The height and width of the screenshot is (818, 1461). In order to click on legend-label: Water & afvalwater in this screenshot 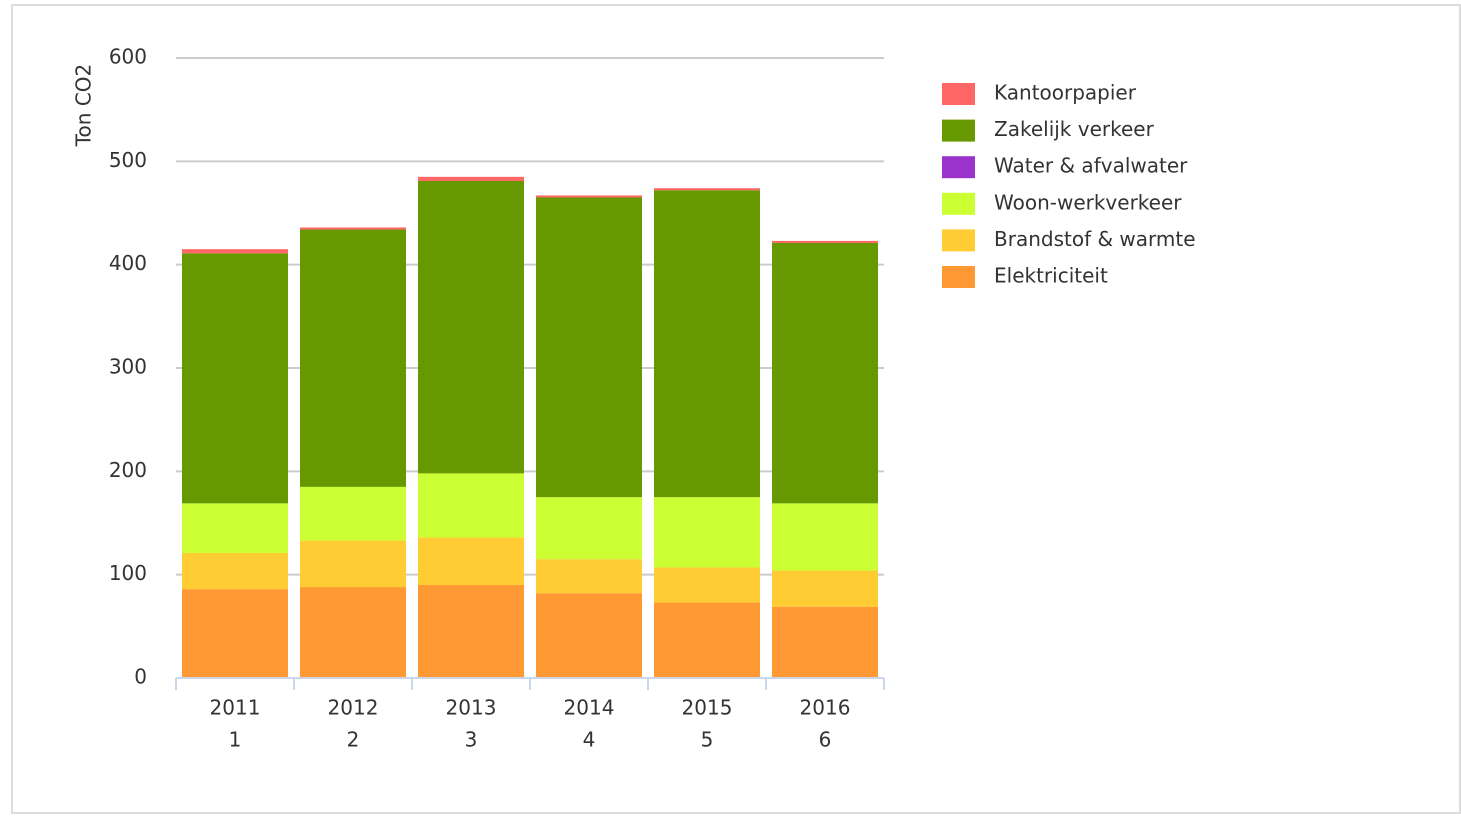, I will do `click(1091, 166)`.